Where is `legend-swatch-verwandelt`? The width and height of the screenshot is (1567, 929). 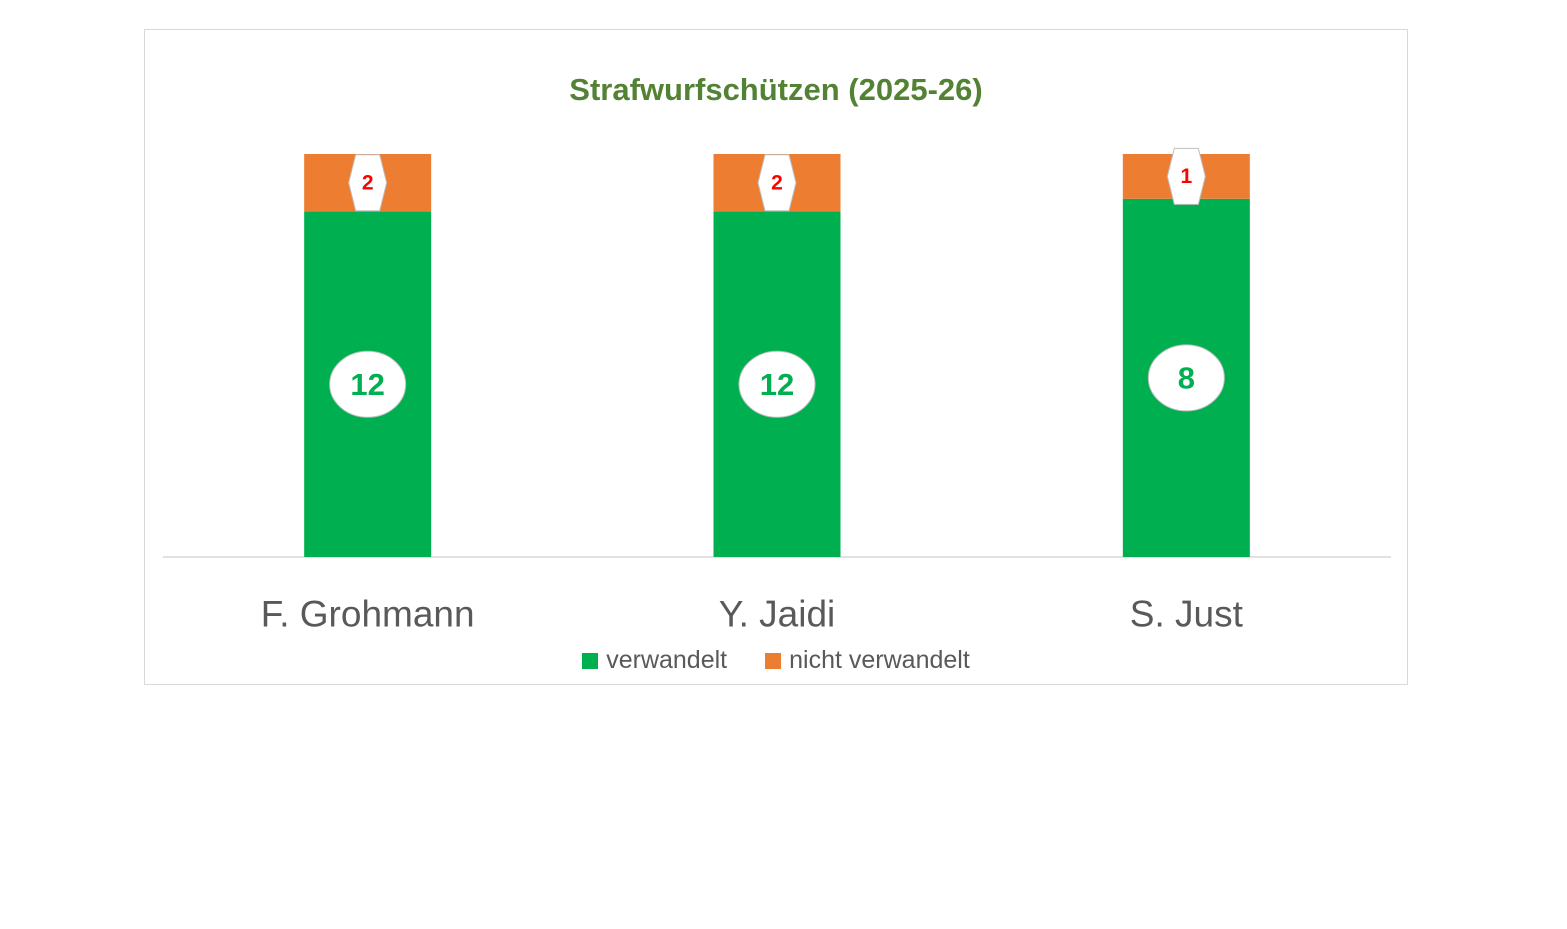 legend-swatch-verwandelt is located at coordinates (590, 660).